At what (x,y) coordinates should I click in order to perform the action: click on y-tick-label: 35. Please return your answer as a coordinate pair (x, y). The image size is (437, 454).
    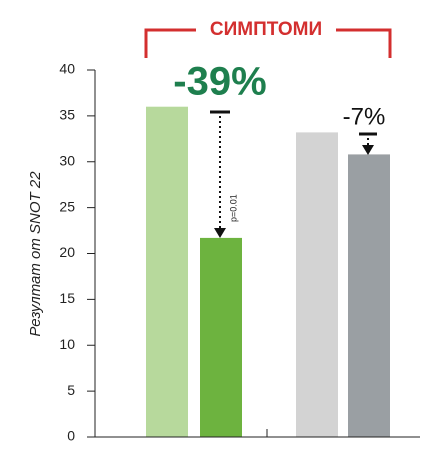
    Looking at the image, I should click on (67, 115).